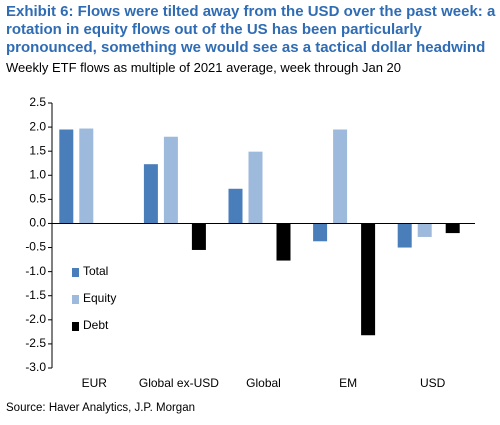 The width and height of the screenshot is (500, 425). What do you see at coordinates (37, 174) in the screenshot?
I see `y-tick-label: 1.0` at bounding box center [37, 174].